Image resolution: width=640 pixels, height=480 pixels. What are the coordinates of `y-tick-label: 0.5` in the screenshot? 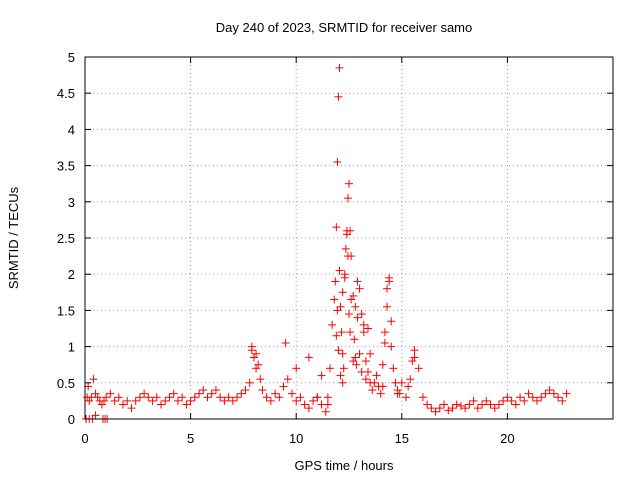 It's located at (66, 383).